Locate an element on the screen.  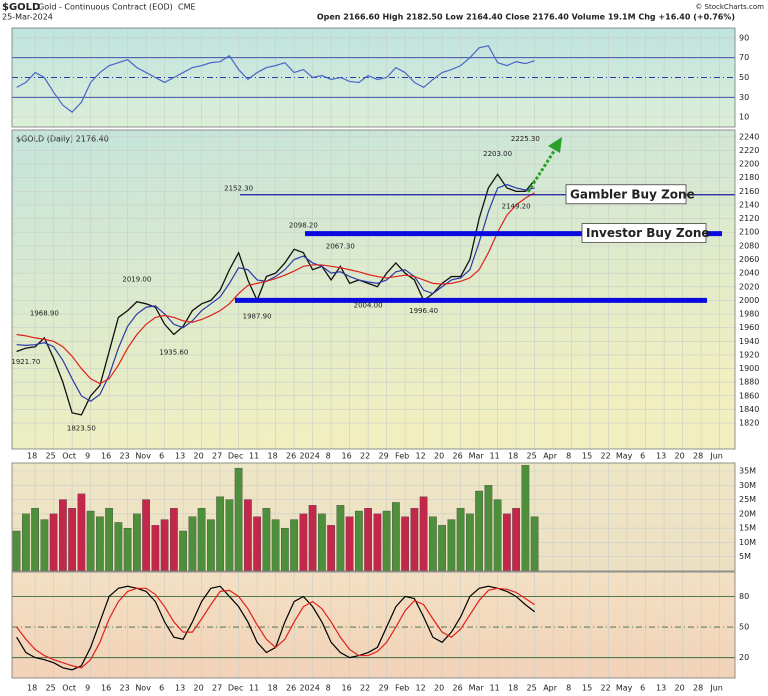
x-tick-label: Nov is located at coordinates (143, 688).